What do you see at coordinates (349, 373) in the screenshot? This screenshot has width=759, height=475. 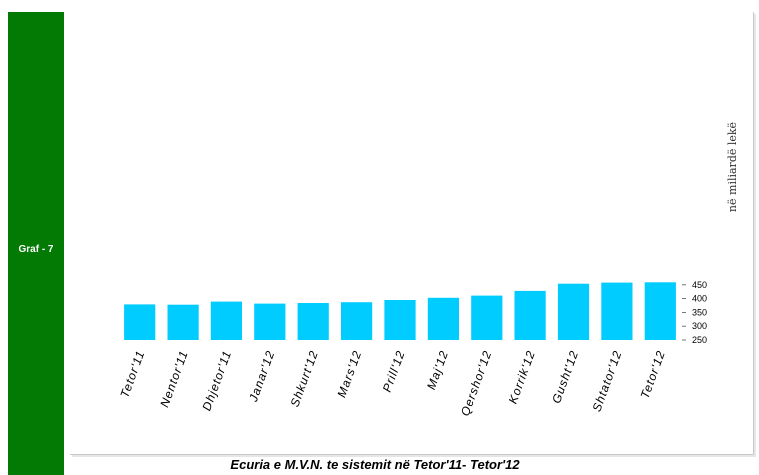 I see `x-tick-label: Mars'12` at bounding box center [349, 373].